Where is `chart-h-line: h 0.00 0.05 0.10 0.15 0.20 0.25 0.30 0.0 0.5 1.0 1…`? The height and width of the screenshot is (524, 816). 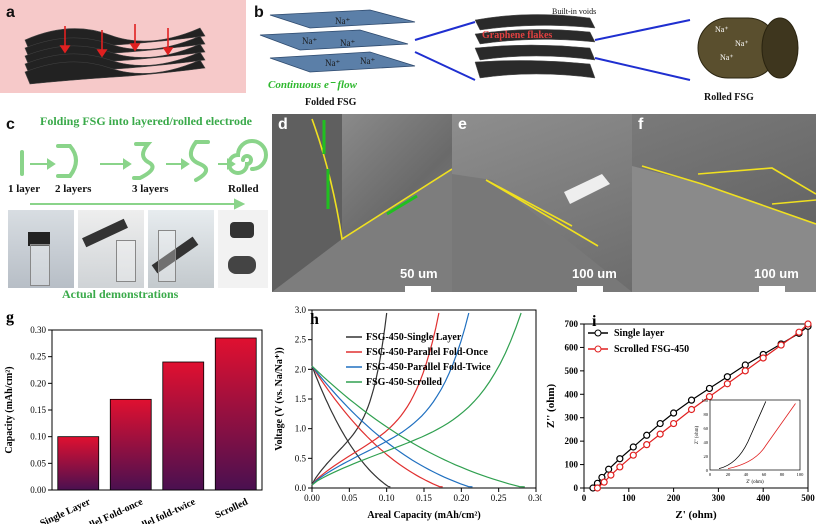
chart-h-line: h 0.00 0.05 0.10 0.15 0.20 0.25 0.30 0.0 0.5 1.0 1… is located at coordinates (408, 413).